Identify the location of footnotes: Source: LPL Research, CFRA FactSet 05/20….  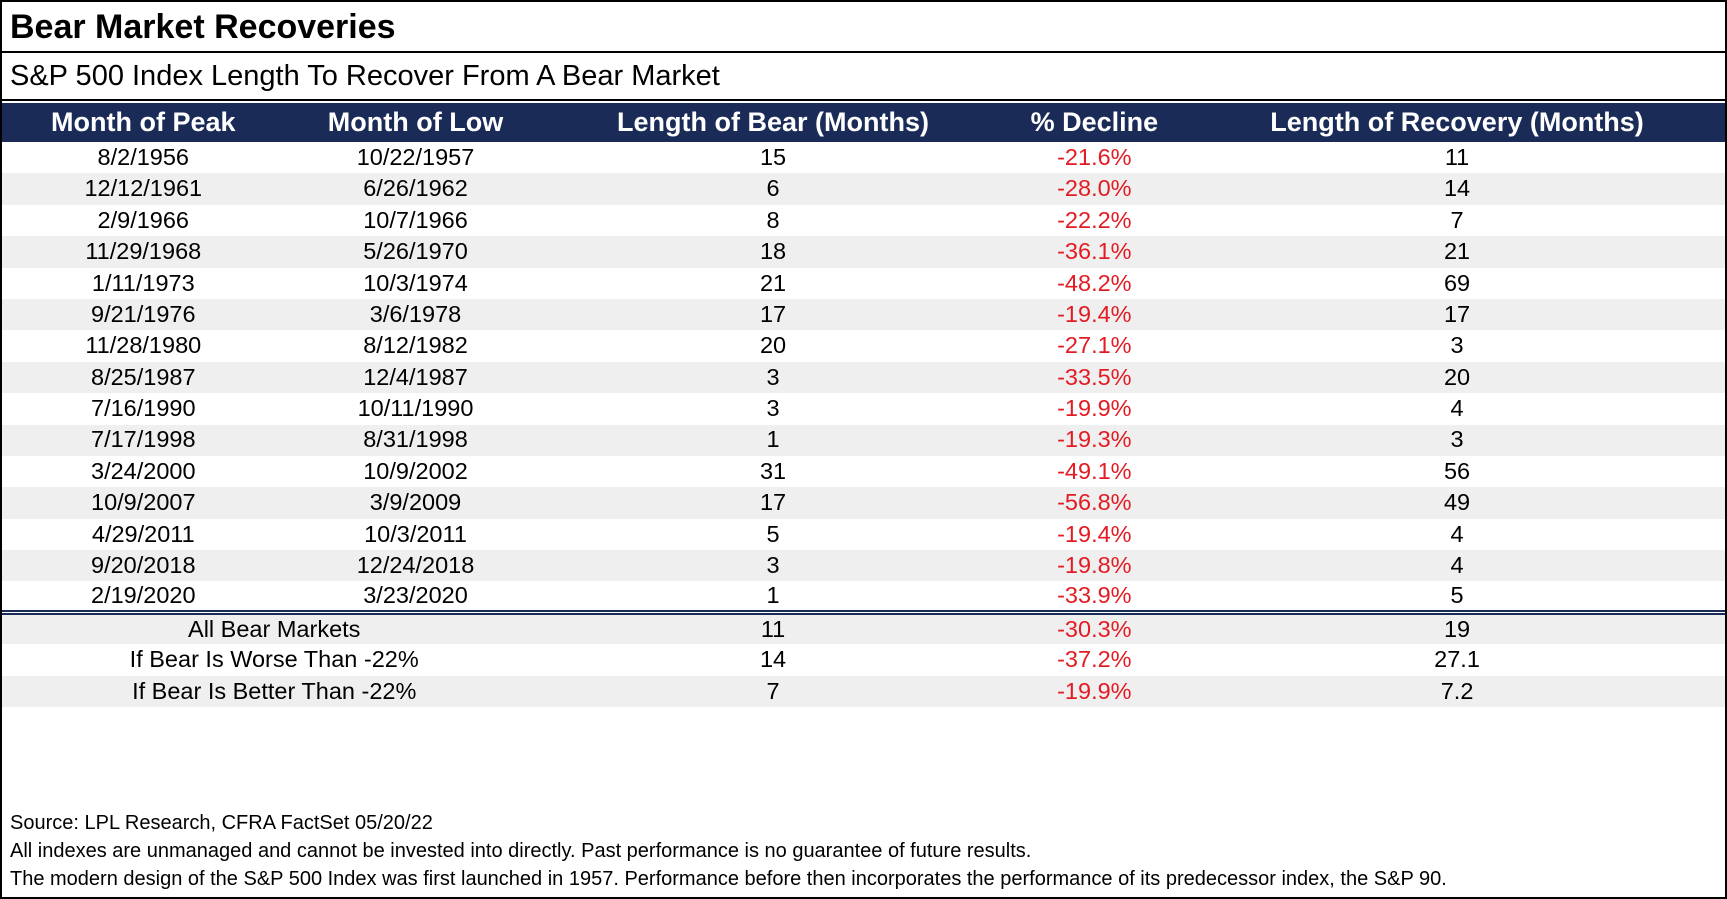
(863, 851).